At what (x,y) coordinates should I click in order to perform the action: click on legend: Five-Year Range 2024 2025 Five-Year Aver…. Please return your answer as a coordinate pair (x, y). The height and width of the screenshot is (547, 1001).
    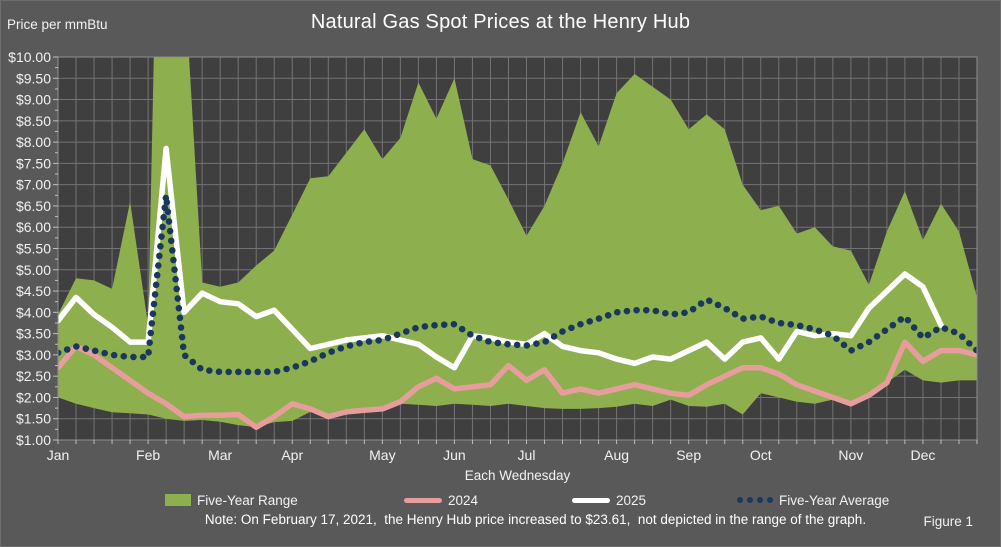
    Looking at the image, I should click on (500, 500).